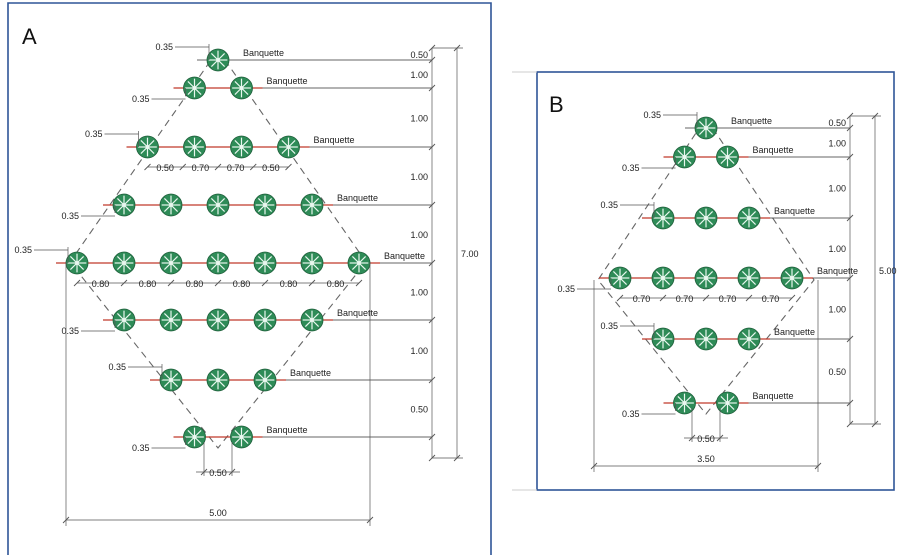 This screenshot has height=555, width=899. What do you see at coordinates (556, 104) in the screenshot?
I see `panel-b-label: B` at bounding box center [556, 104].